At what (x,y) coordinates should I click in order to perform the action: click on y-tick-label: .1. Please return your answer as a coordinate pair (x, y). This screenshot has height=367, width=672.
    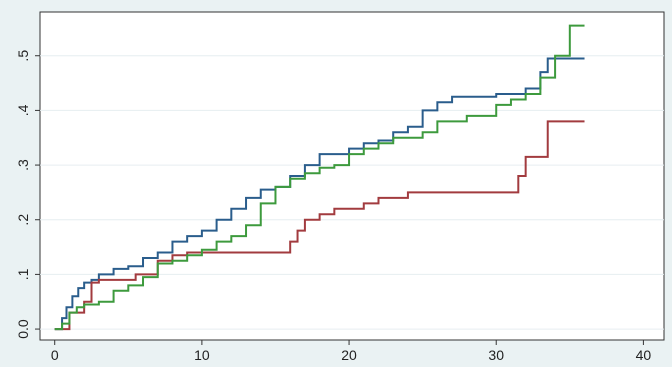
    Looking at the image, I should click on (23, 274).